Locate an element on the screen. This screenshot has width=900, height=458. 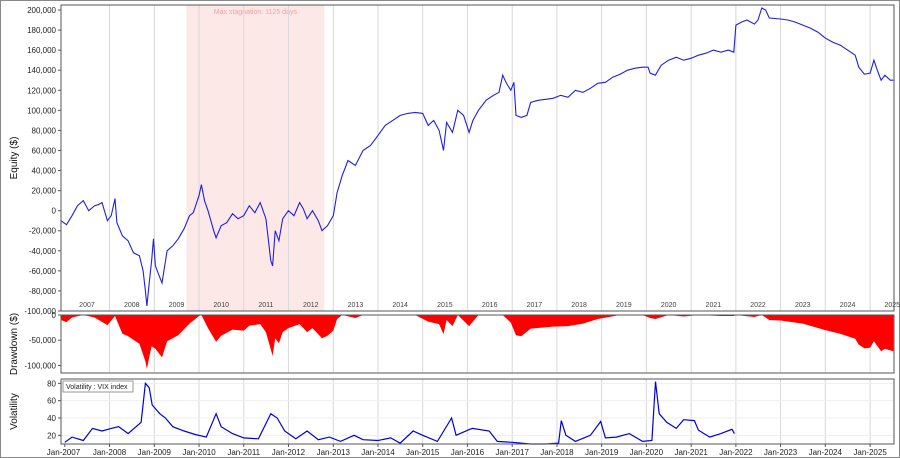
x-axis-tick-label: Jan-2011 is located at coordinates (243, 452).